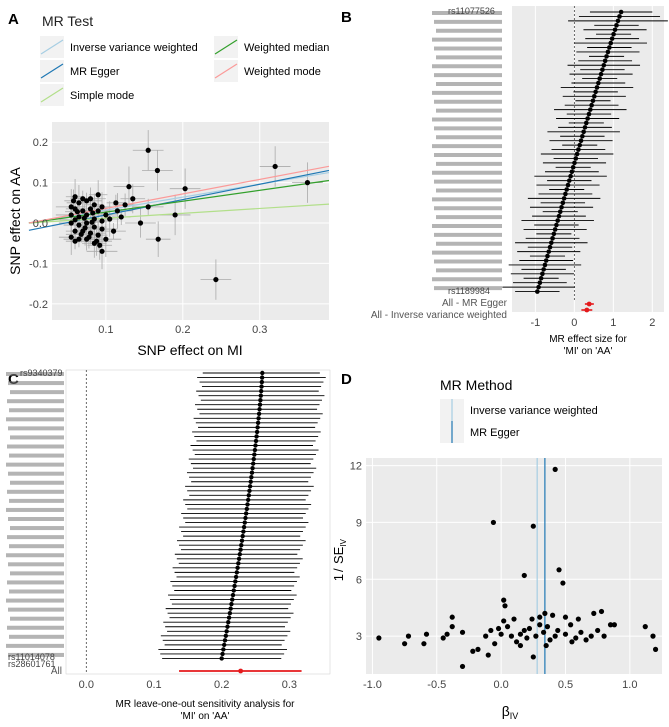  Describe the element at coordinates (86, 685) in the screenshot. I see `x-tick-label: 0.0` at that location.